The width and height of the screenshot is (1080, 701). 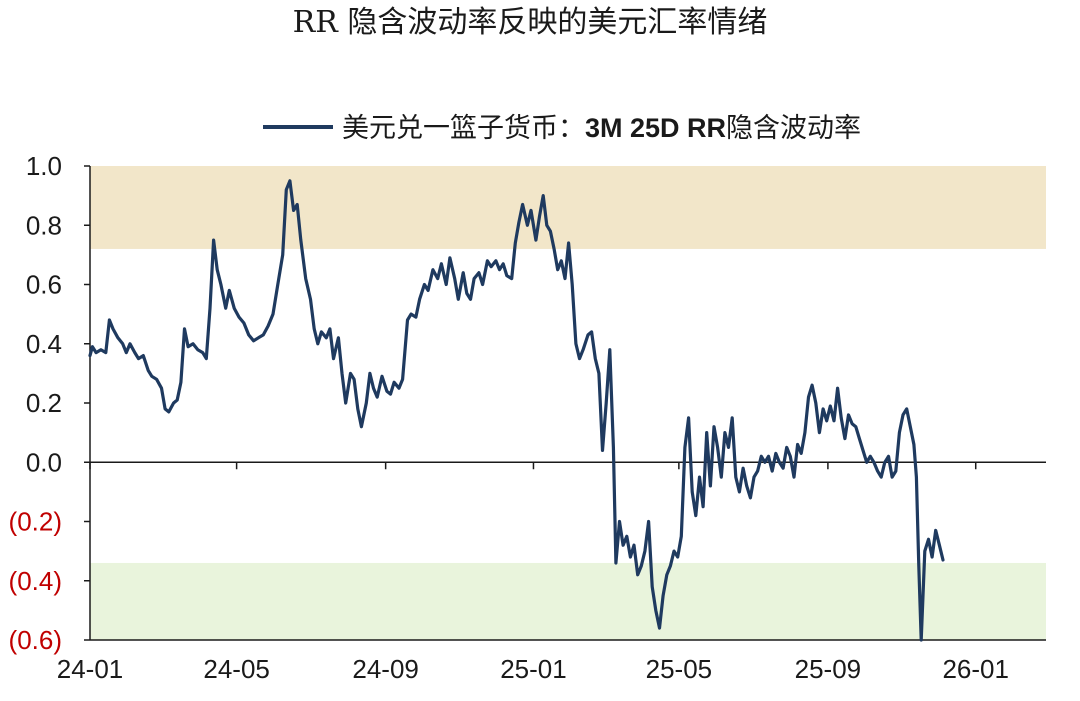 I want to click on y-tick-label: (0.6), so click(x=35, y=640).